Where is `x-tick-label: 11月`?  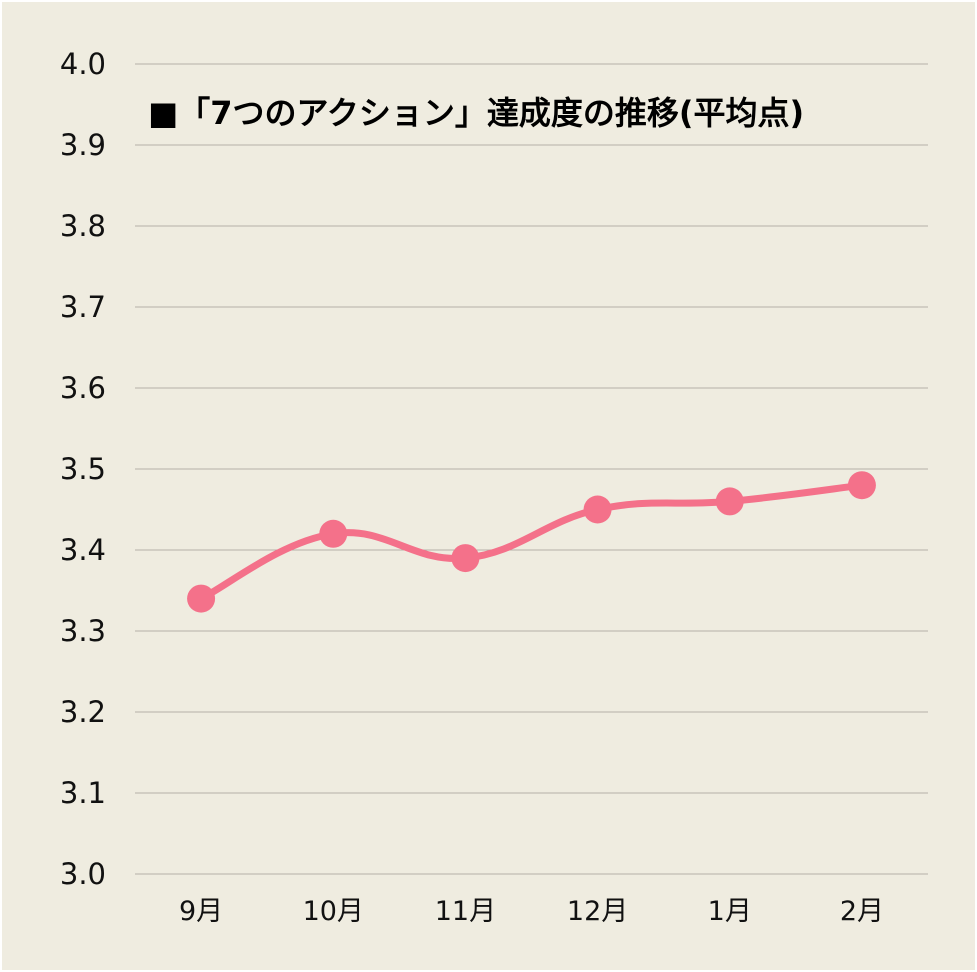 x-tick-label: 11月 is located at coordinates (465, 911).